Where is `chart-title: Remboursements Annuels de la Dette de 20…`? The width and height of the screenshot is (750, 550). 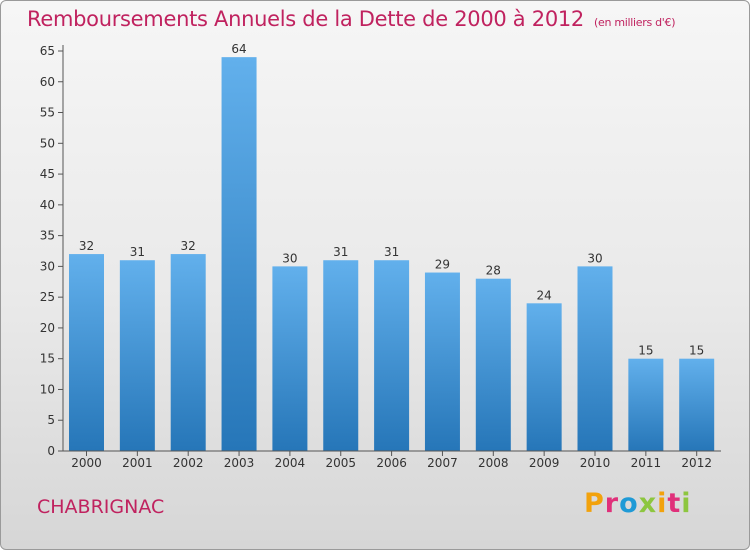
chart-title: Remboursements Annuels de la Dette de 20… is located at coordinates (351, 19).